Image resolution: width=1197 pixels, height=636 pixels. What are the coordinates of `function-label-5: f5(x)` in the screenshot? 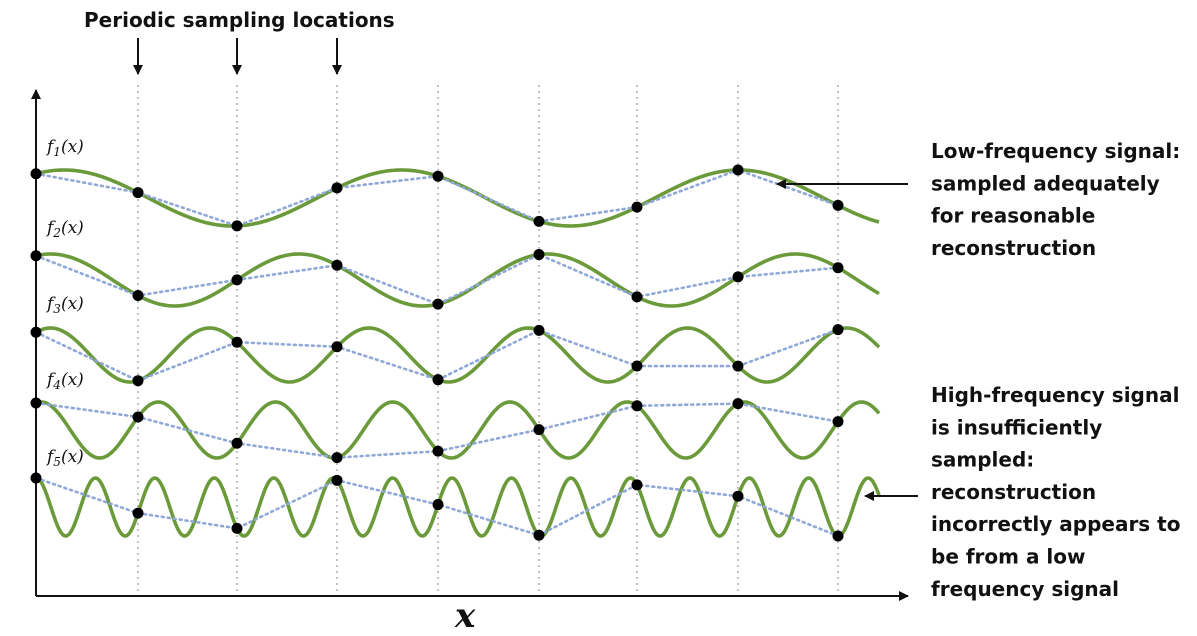 It's located at (64, 458).